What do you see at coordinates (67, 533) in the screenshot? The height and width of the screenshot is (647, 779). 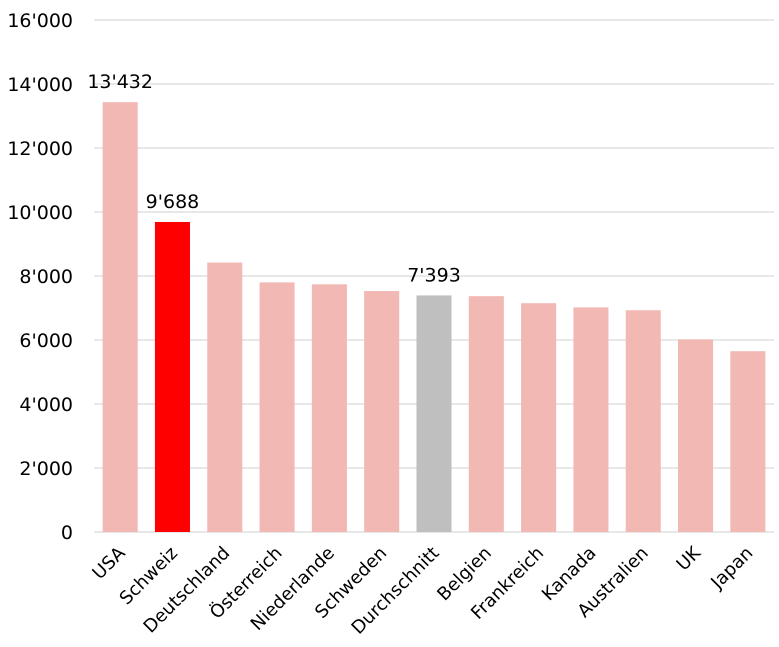 I see `y-tick-label: 0` at bounding box center [67, 533].